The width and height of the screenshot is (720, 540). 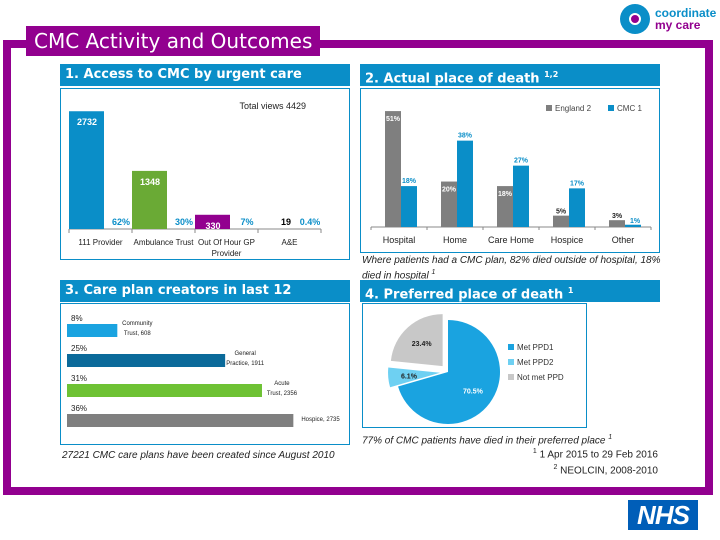 What do you see at coordinates (610, 437) in the screenshot?
I see `panel4-caption-sup: 1` at bounding box center [610, 437].